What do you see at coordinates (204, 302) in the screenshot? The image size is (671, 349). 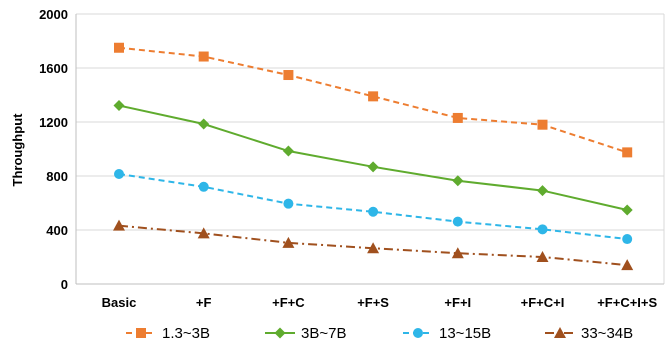 I see `x-tick-label: +F` at bounding box center [204, 302].